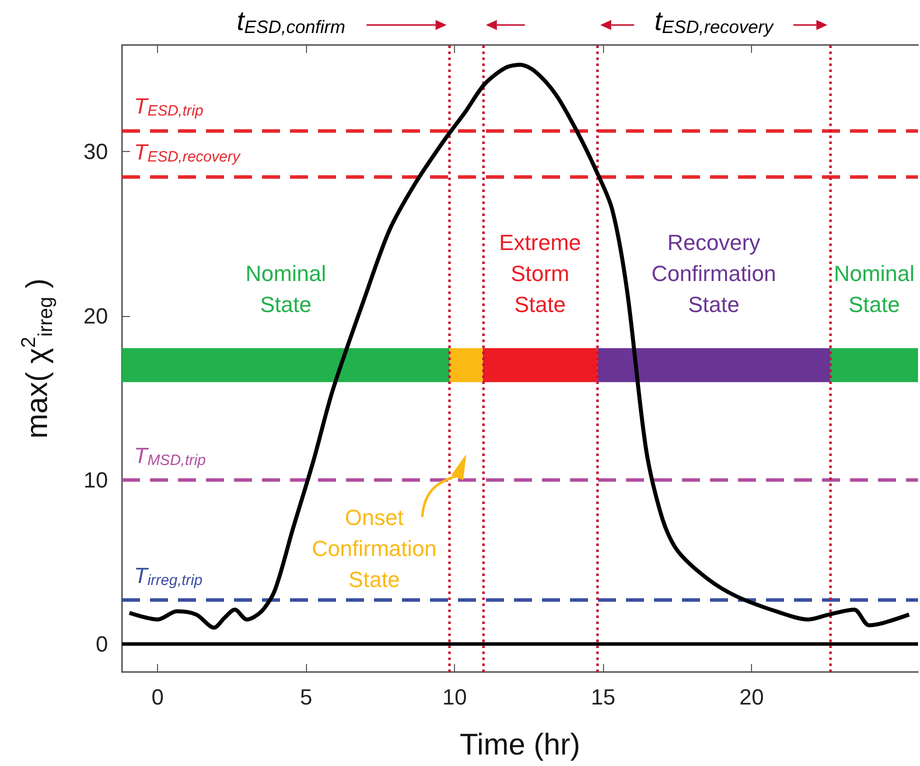 The width and height of the screenshot is (920, 766). Describe the element at coordinates (454, 697) in the screenshot. I see `x-tick-label: 10` at that location.